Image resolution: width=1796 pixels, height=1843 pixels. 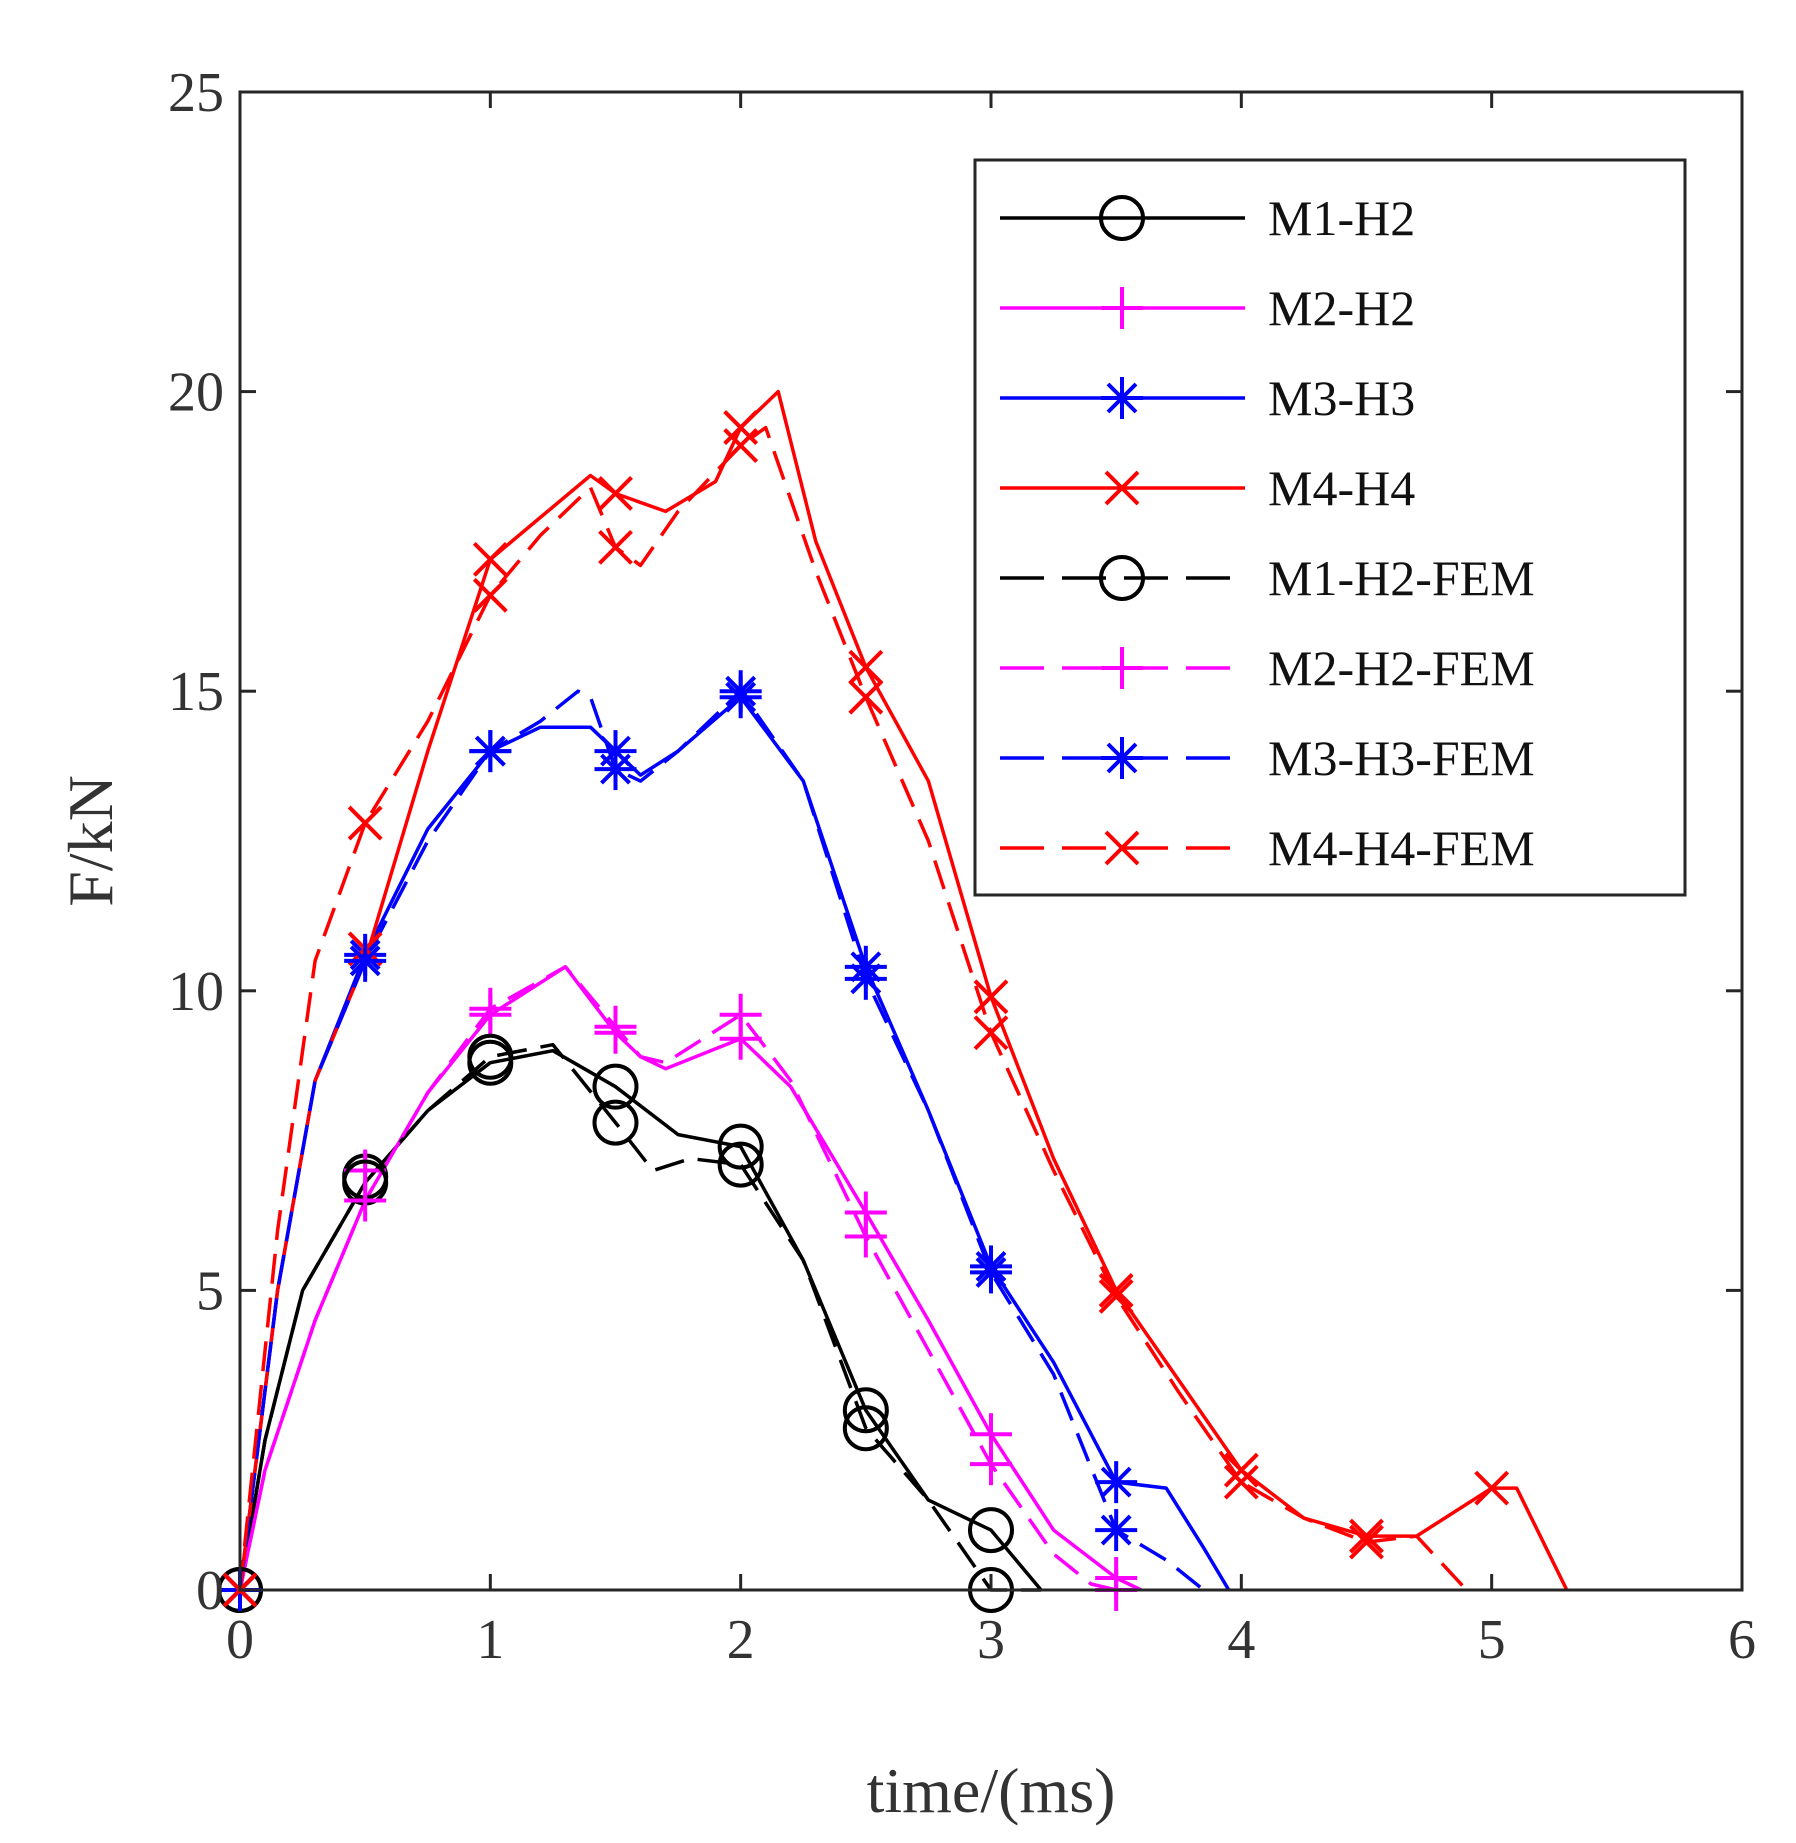 I want to click on series-line-m1-h2, so click(x=640, y=1320).